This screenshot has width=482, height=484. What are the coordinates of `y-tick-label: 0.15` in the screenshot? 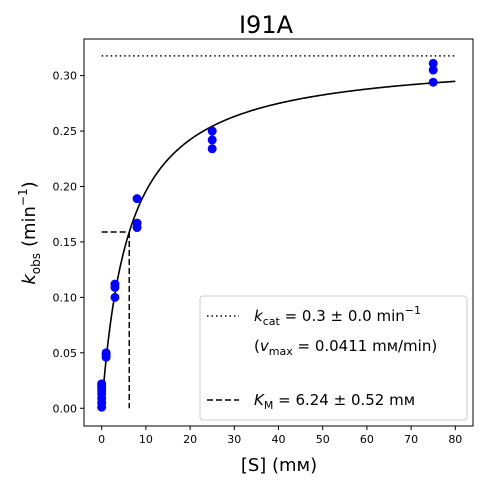 It's located at (65, 242).